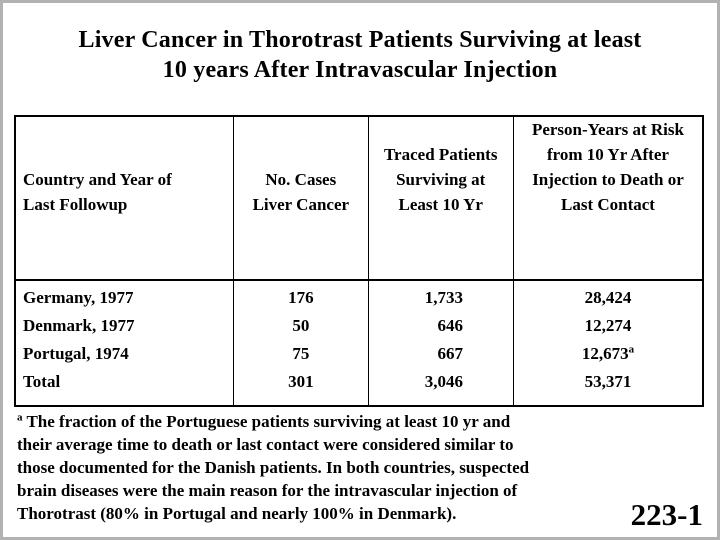 This screenshot has height=540, width=720. I want to click on header-line: Last Contact, so click(607, 204).